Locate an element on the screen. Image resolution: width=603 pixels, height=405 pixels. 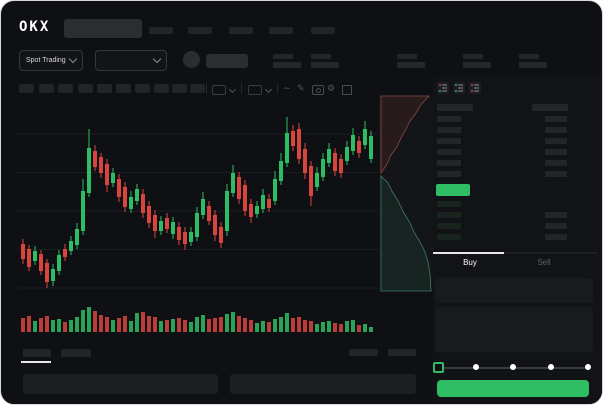
book-bids-icon is located at coordinates (459, 88).